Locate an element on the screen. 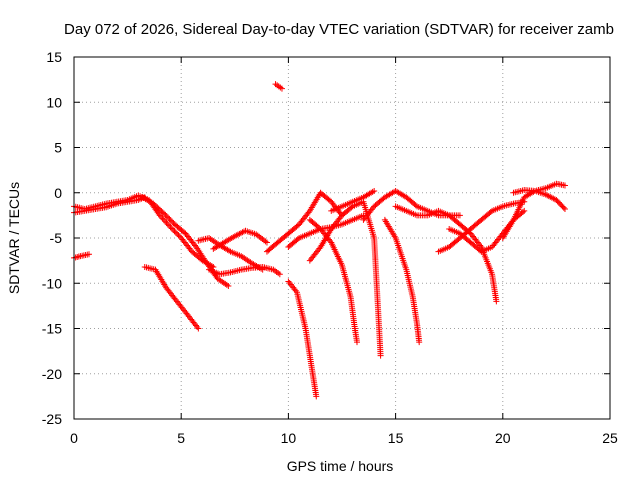 The width and height of the screenshot is (640, 480). y-tick-label: -5 is located at coordinates (56, 238).